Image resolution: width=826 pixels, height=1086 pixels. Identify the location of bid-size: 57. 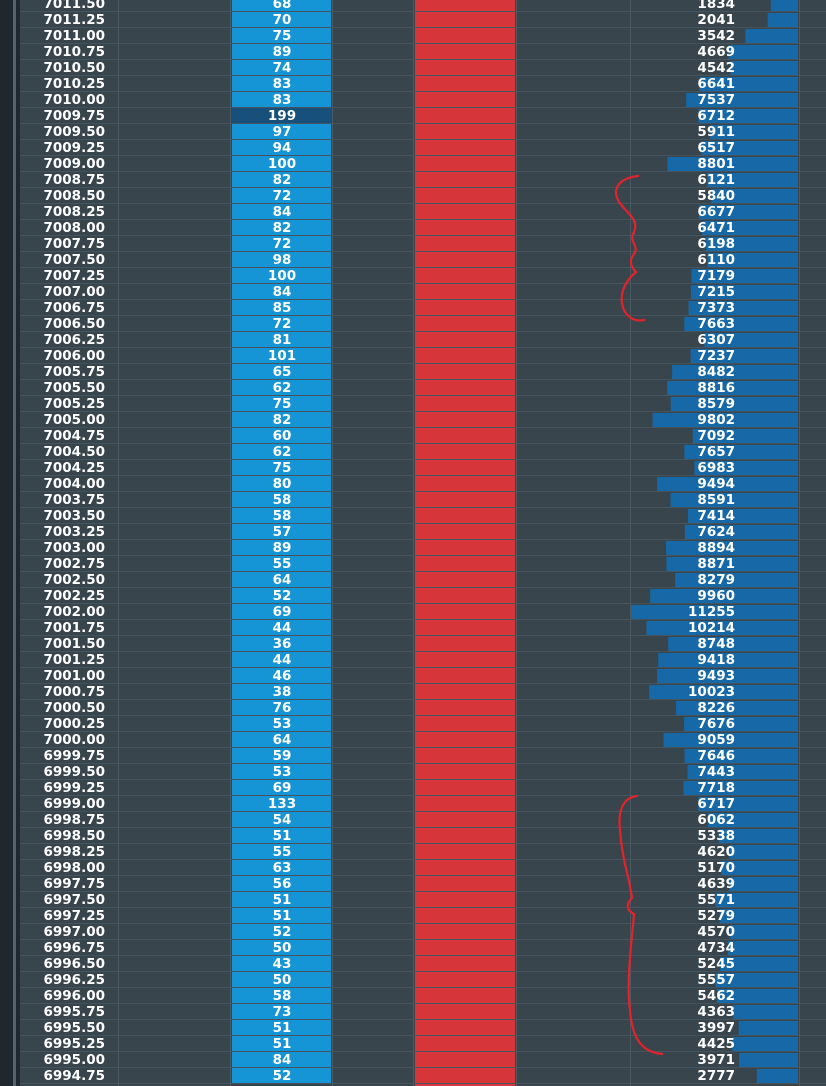
(282, 532).